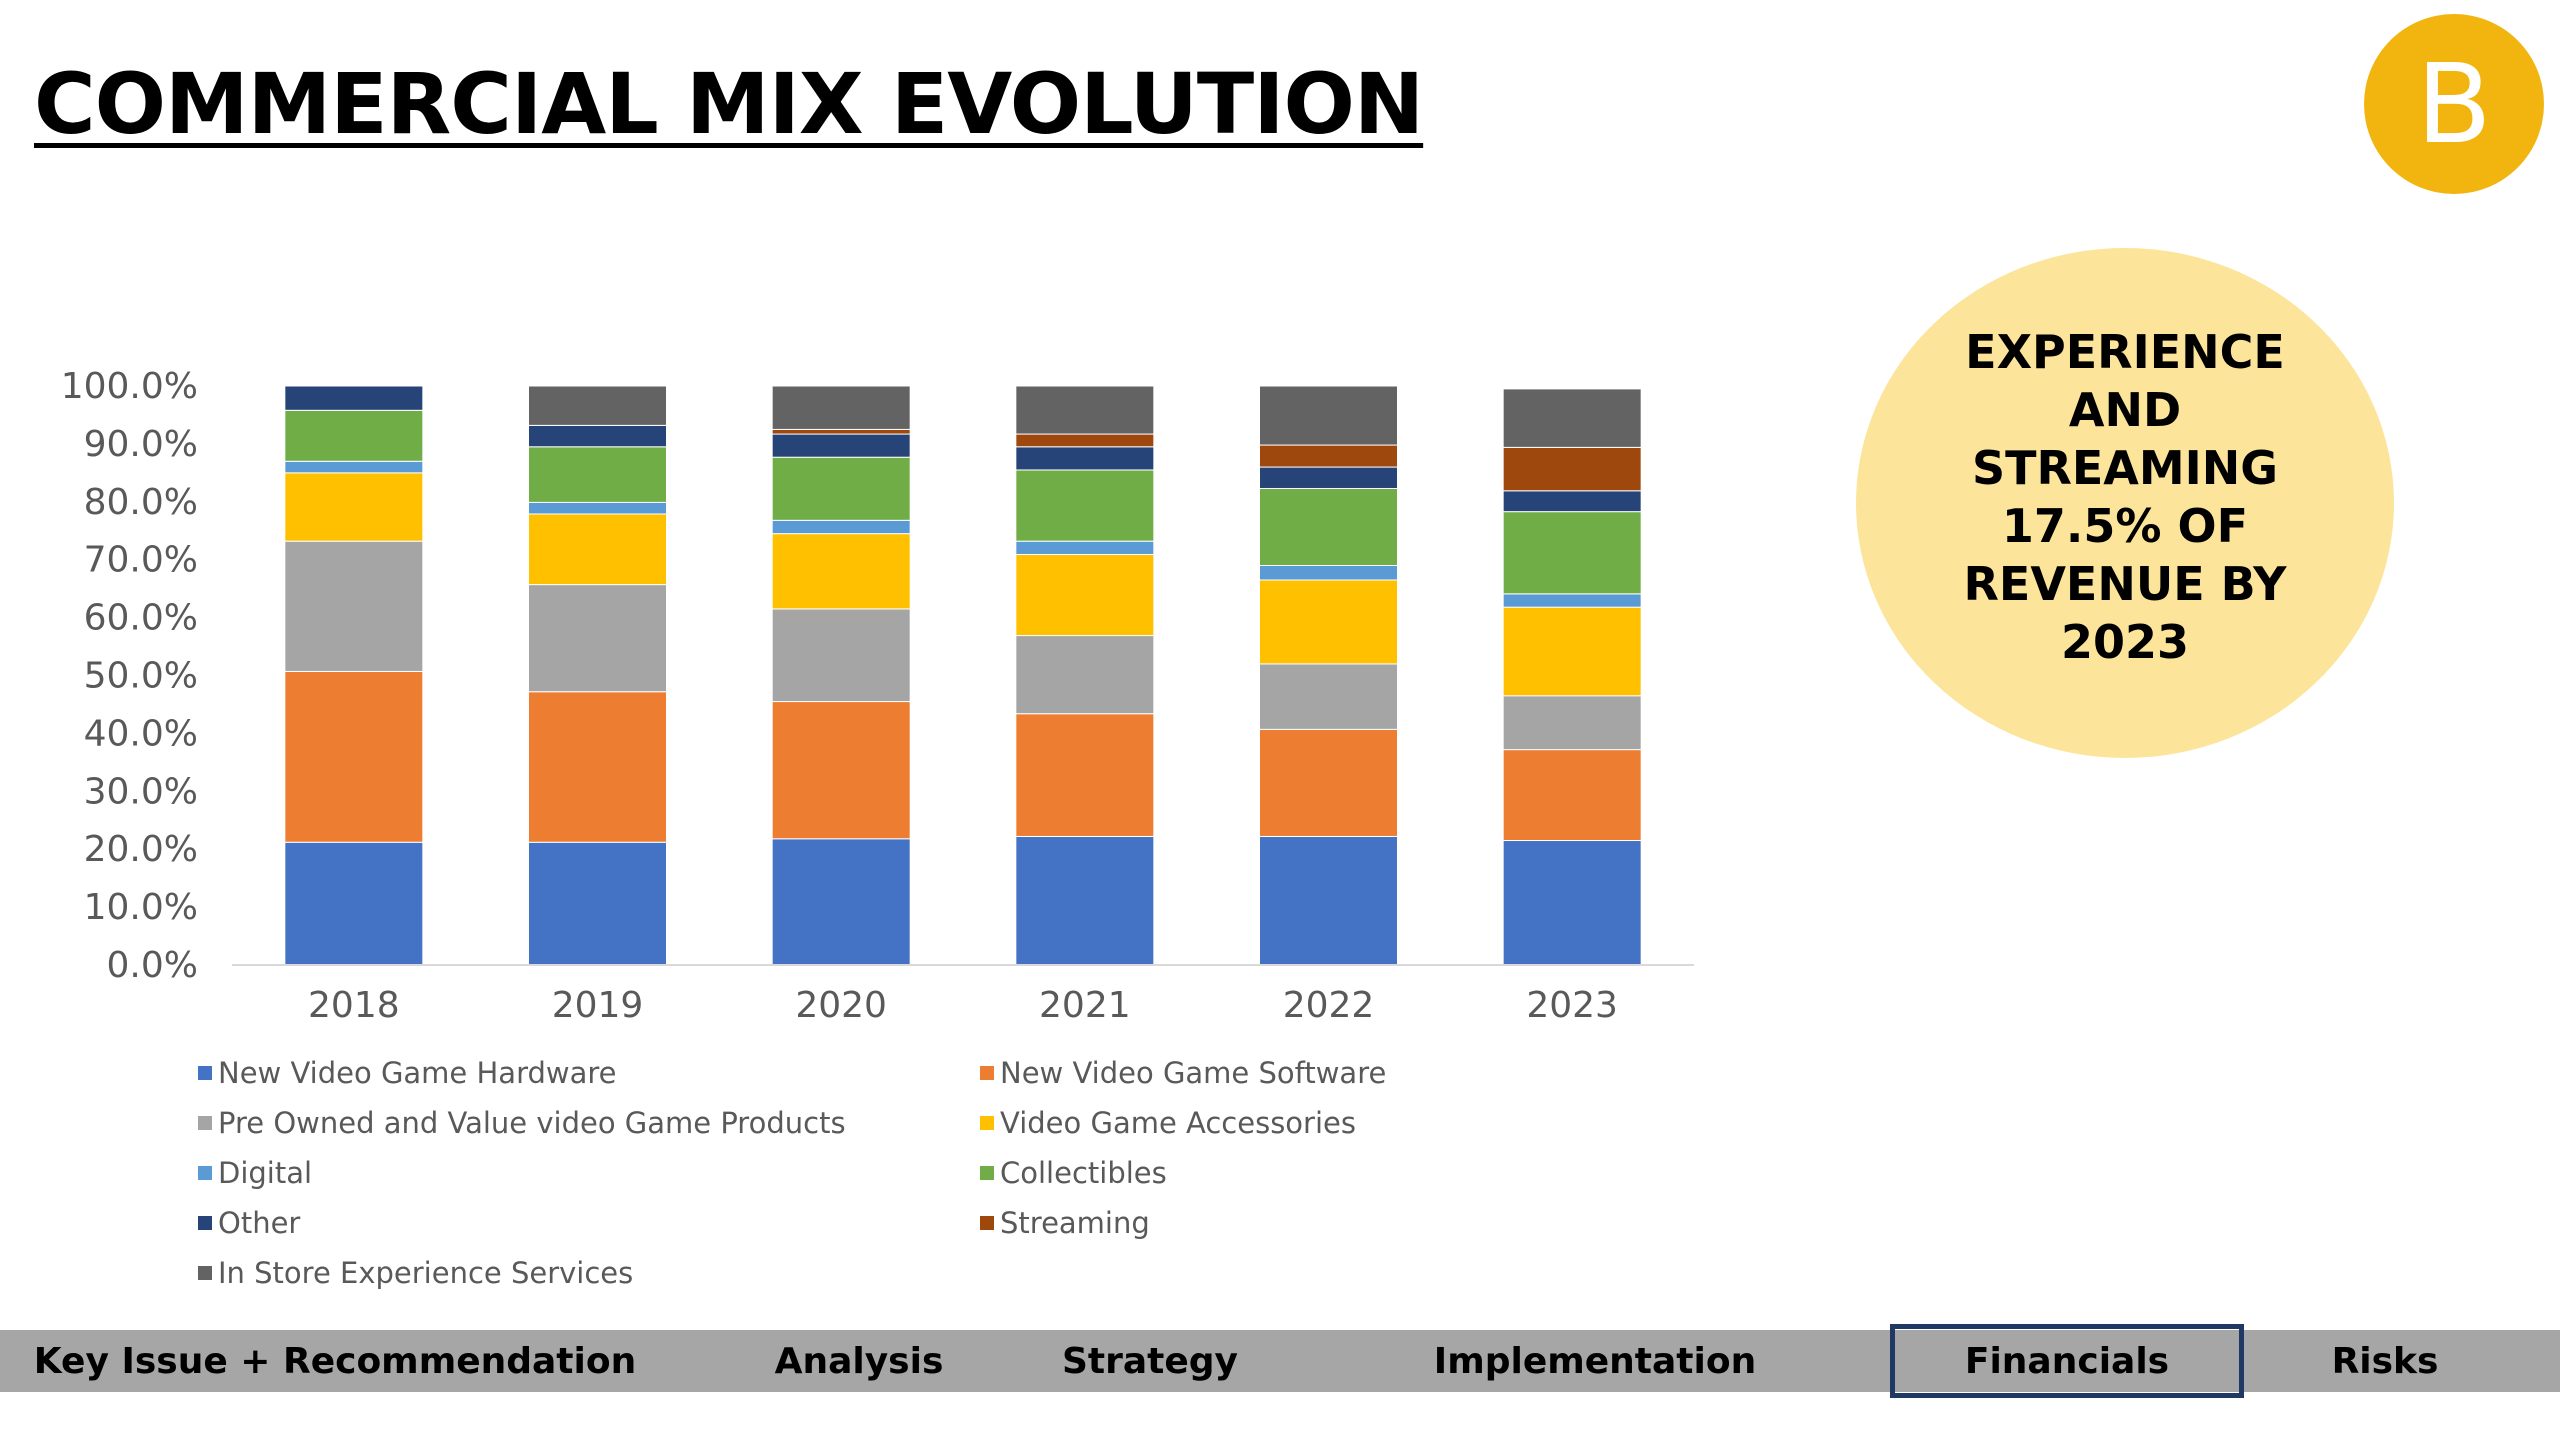  I want to click on x-axis-ticks: 2018 2019 2020 2021 2022 2023, so click(963, 1005).